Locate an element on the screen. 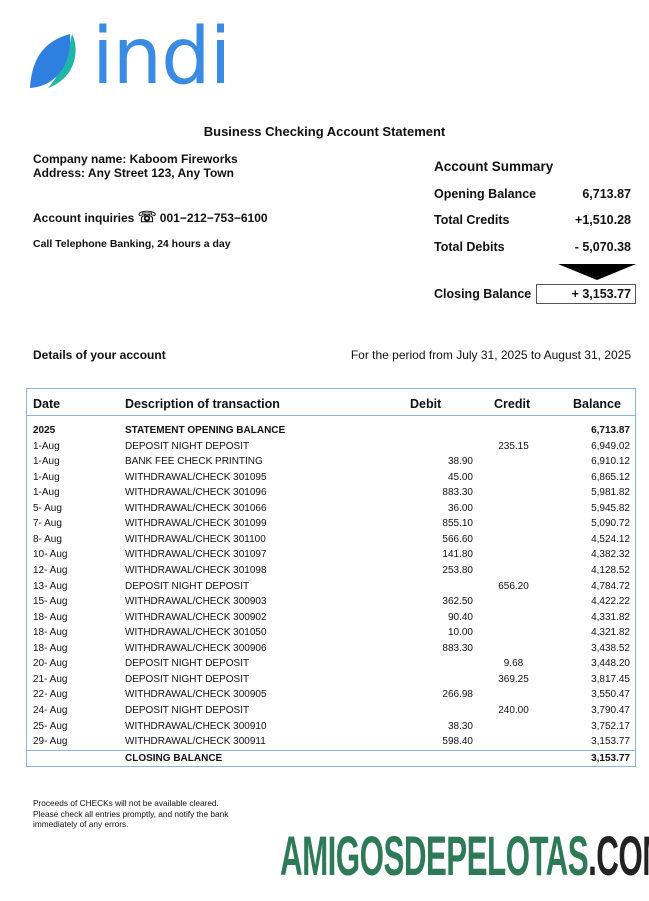  col-header-balance: Balance is located at coordinates (597, 404).